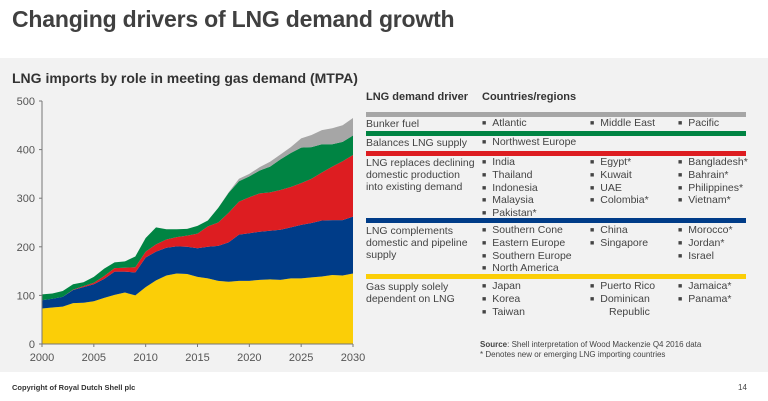 This screenshot has height=401, width=768. I want to click on country-list: IndiaThailandIndonesiaMalaysiaPakistan*, so click(510, 188).